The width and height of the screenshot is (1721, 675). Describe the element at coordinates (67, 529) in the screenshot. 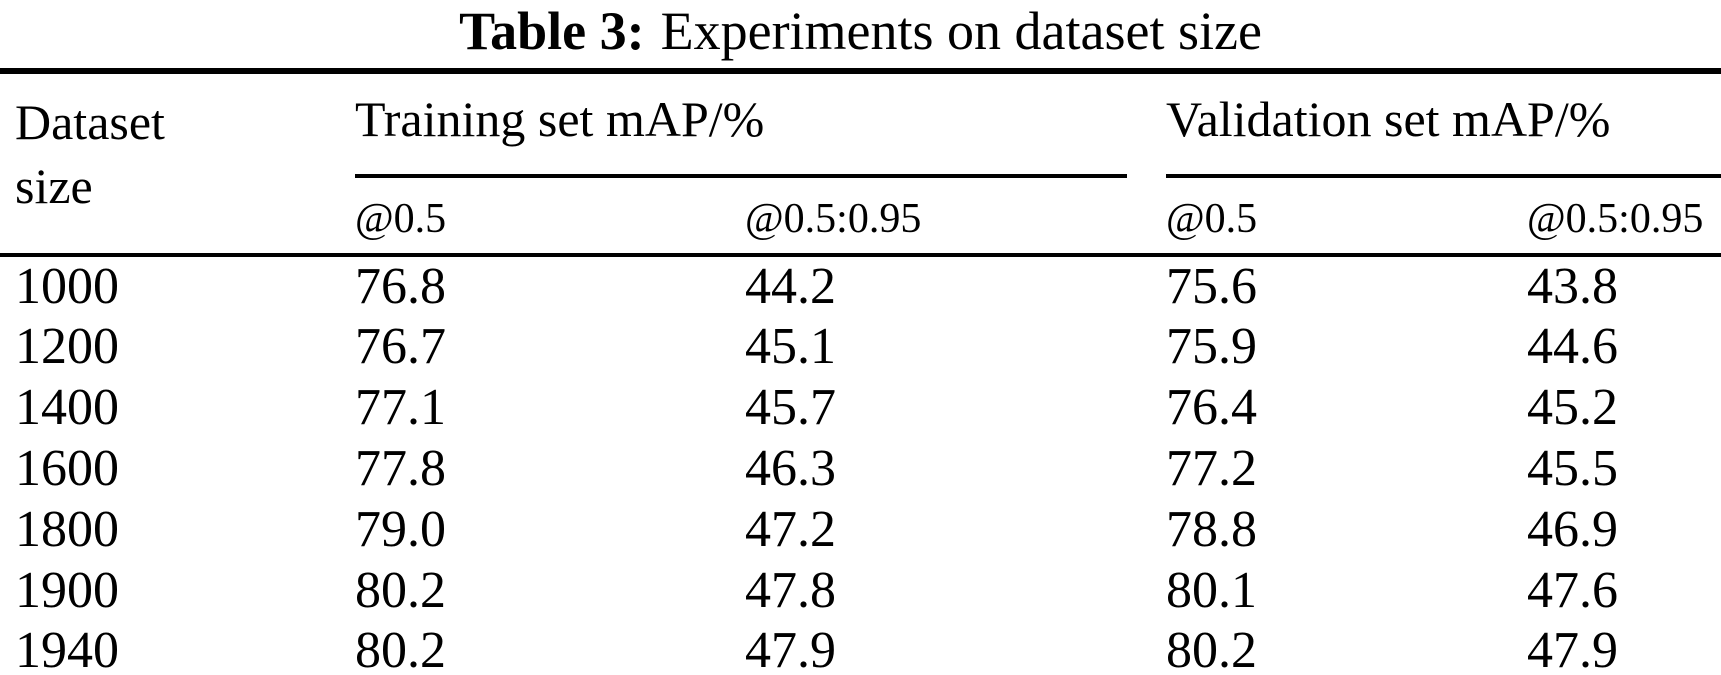

I see `cell-dataset-size: 1800` at that location.